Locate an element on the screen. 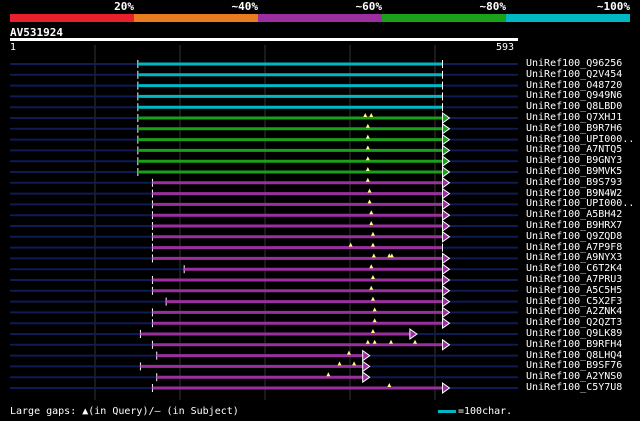  hit-label: UniRef100_Q2QZT3 is located at coordinates (574, 323).